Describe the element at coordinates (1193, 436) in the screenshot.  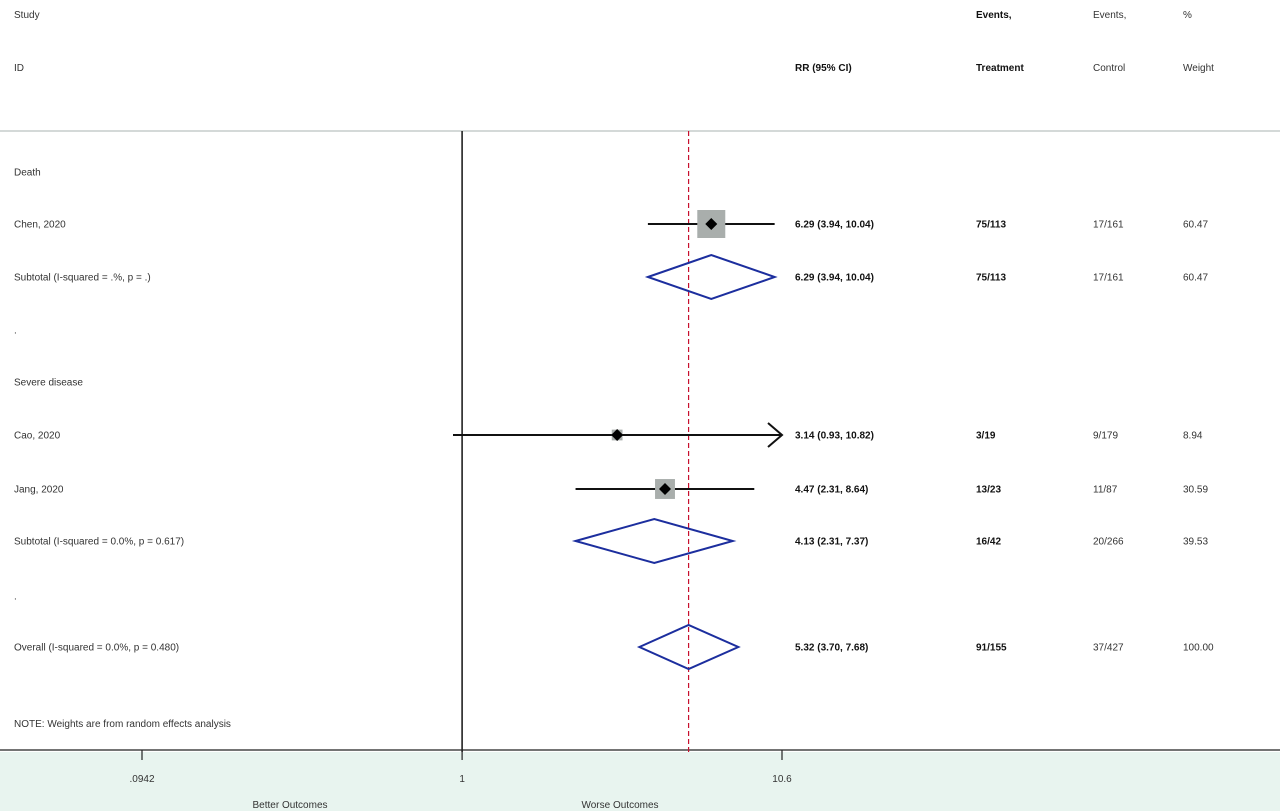
I see `row-weight: 8.94` at that location.